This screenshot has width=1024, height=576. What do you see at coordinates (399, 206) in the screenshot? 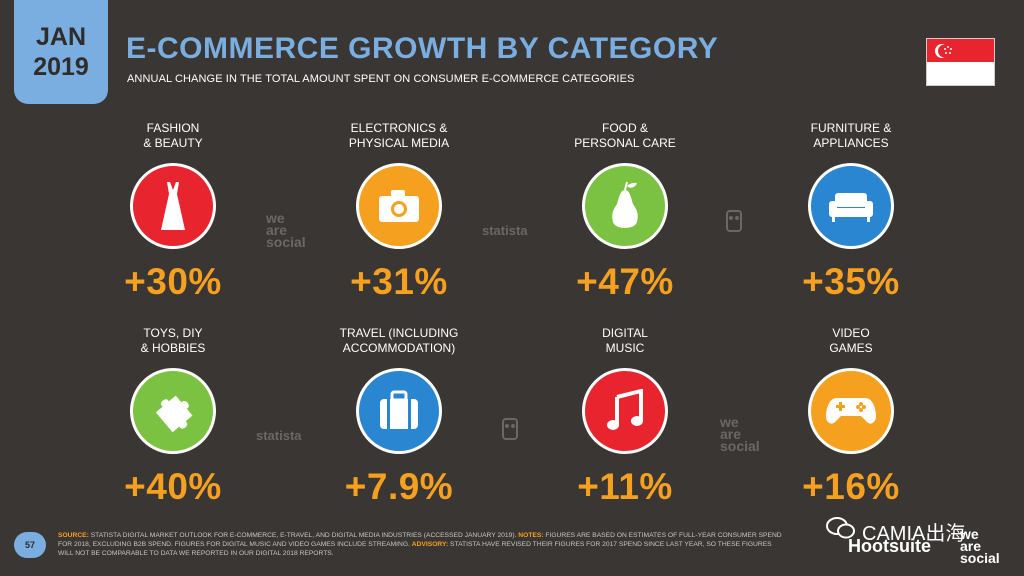
I see `camera-icon` at bounding box center [399, 206].